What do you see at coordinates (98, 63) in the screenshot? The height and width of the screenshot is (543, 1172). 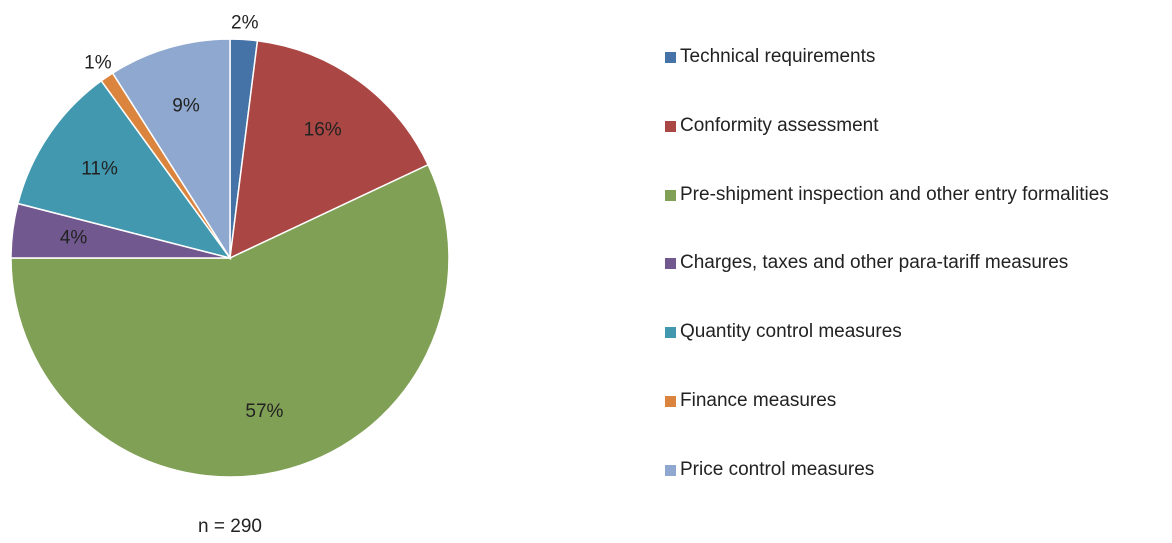 I see `data-label: 1%` at bounding box center [98, 63].